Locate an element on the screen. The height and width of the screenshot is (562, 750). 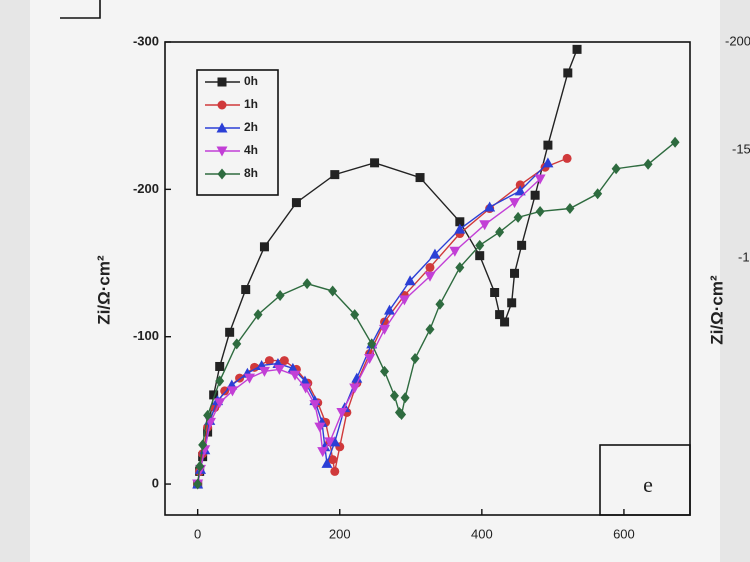
x-tick-label: 200 is located at coordinates (340, 533).